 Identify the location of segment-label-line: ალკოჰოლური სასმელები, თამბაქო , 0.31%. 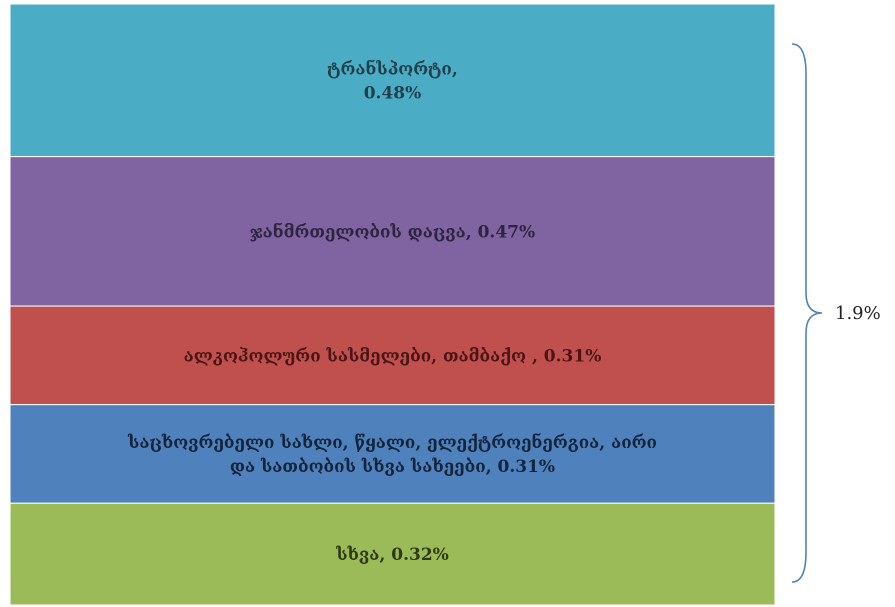
(393, 356).